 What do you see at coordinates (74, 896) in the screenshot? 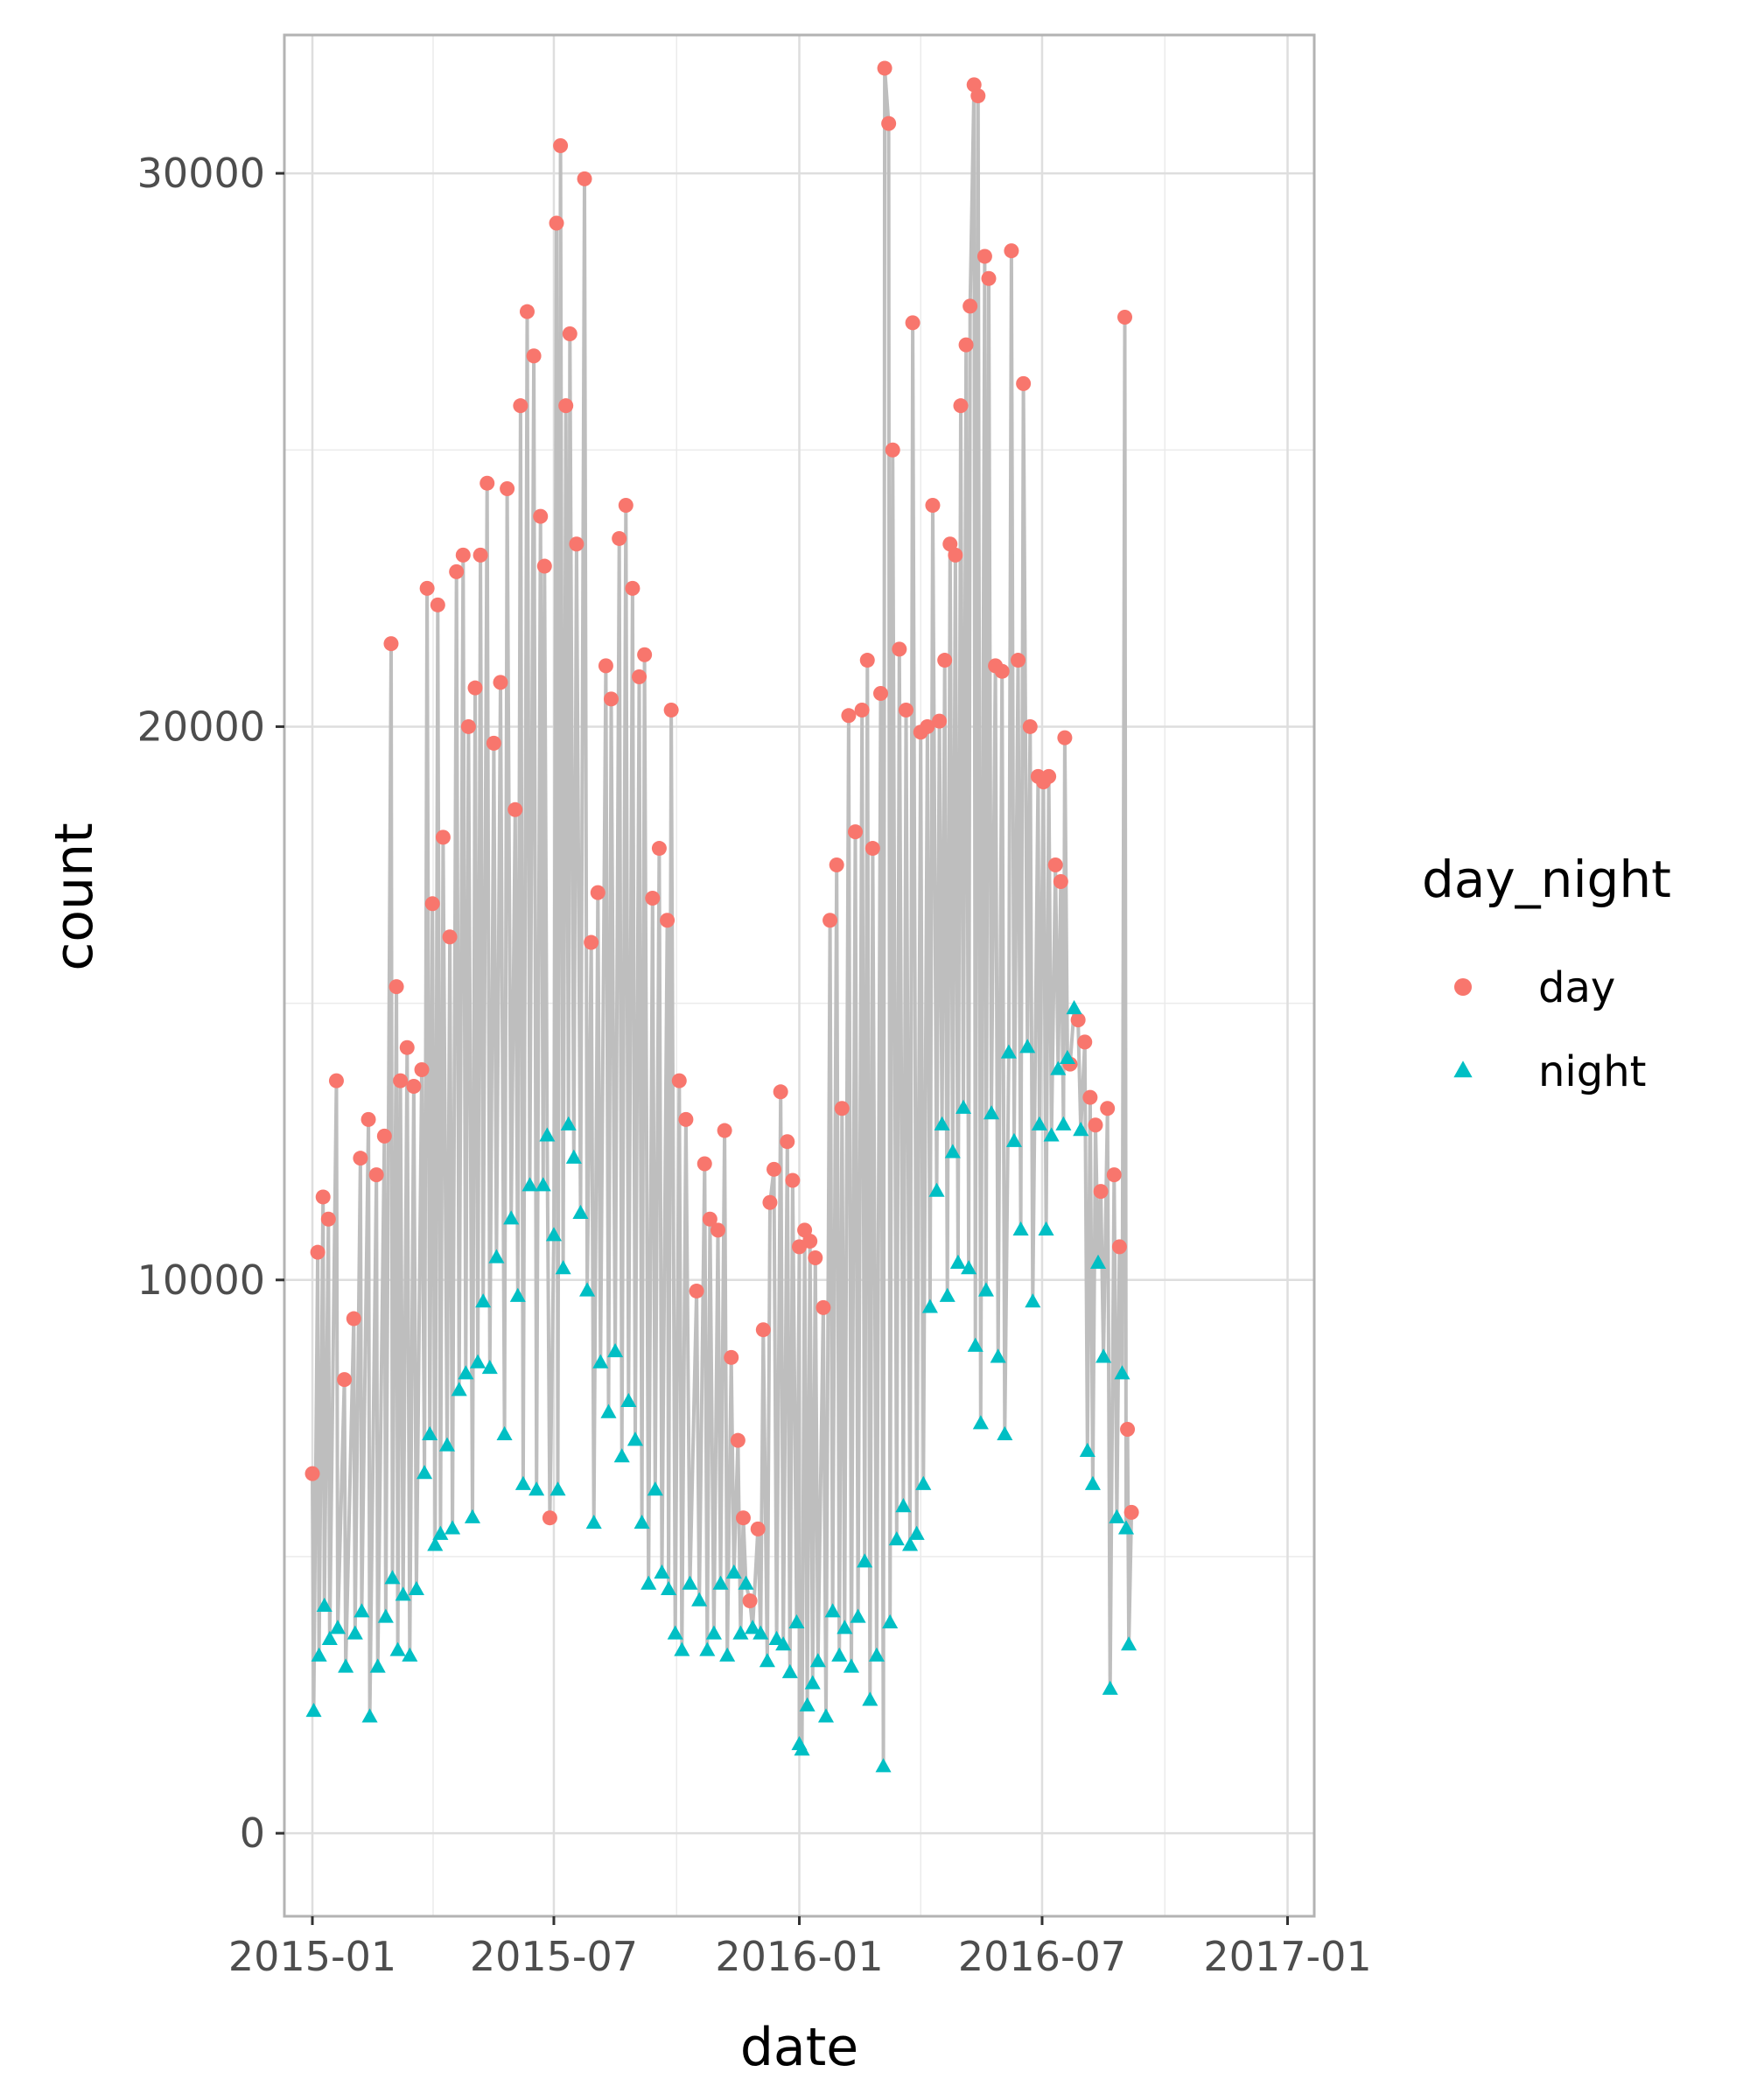
I see `y-axis-title: count` at bounding box center [74, 896].